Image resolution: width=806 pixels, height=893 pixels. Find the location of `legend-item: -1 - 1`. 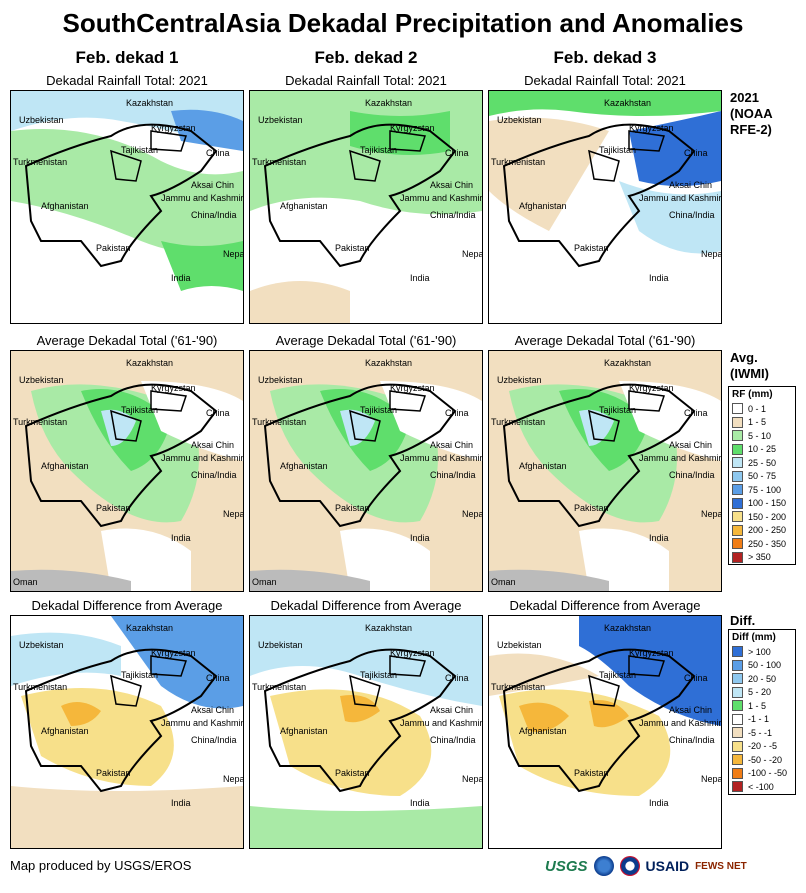

legend-item: -1 - 1 is located at coordinates (762, 720).